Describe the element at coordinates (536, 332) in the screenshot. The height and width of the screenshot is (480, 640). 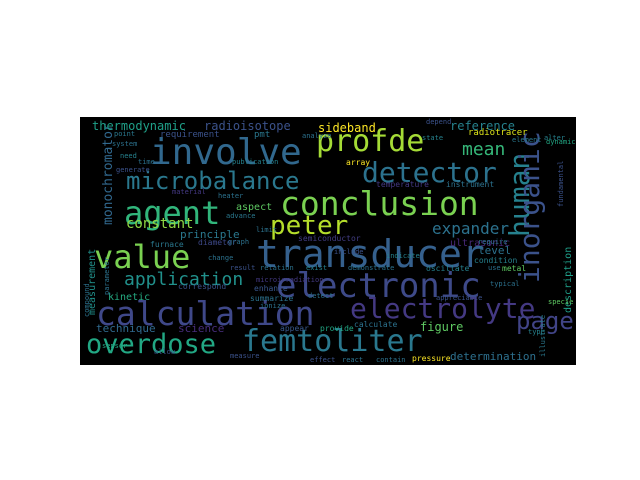
I see `word-type: type` at that location.